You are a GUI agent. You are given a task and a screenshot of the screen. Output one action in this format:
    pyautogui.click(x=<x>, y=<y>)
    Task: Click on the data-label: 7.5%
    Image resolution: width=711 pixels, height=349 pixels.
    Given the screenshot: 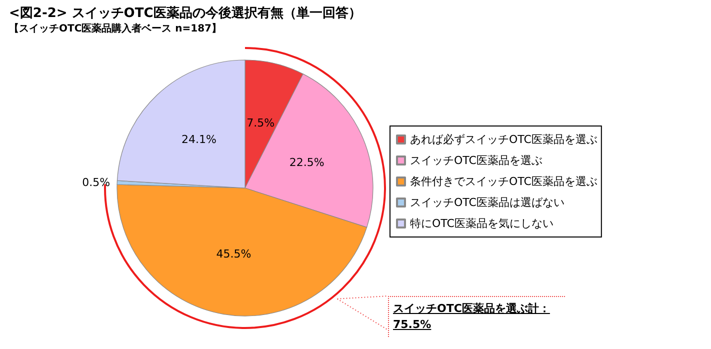 What is the action you would take?
    pyautogui.click(x=260, y=123)
    